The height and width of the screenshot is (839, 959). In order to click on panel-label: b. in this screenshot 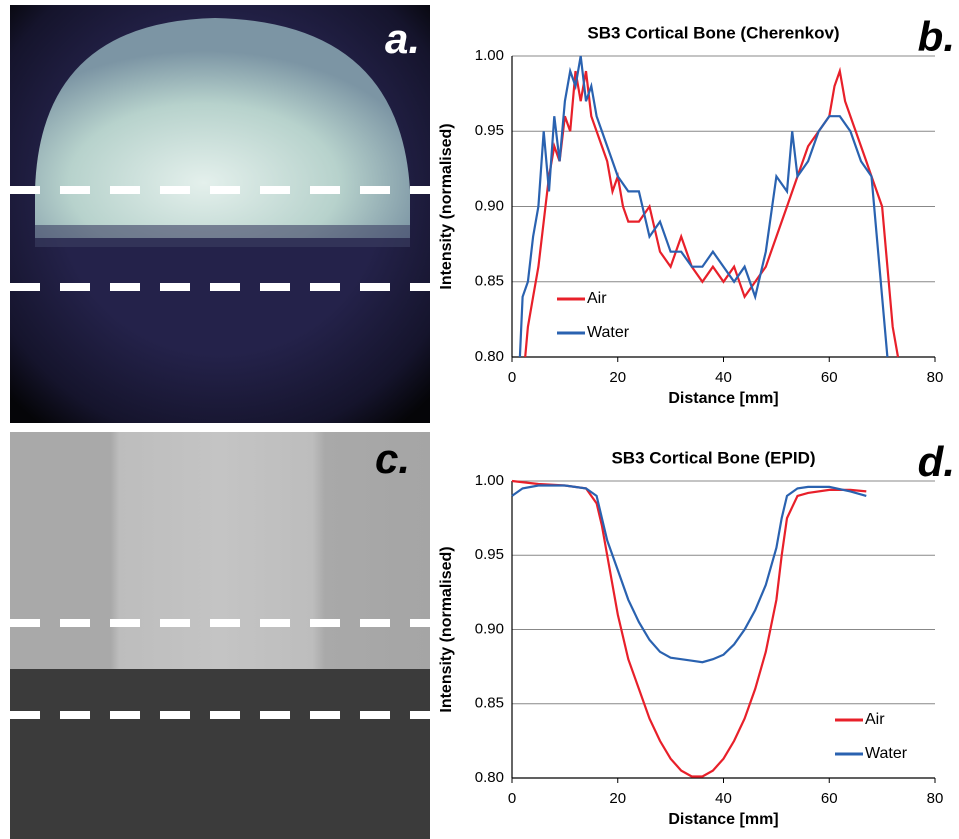, I will do `click(936, 36)`.